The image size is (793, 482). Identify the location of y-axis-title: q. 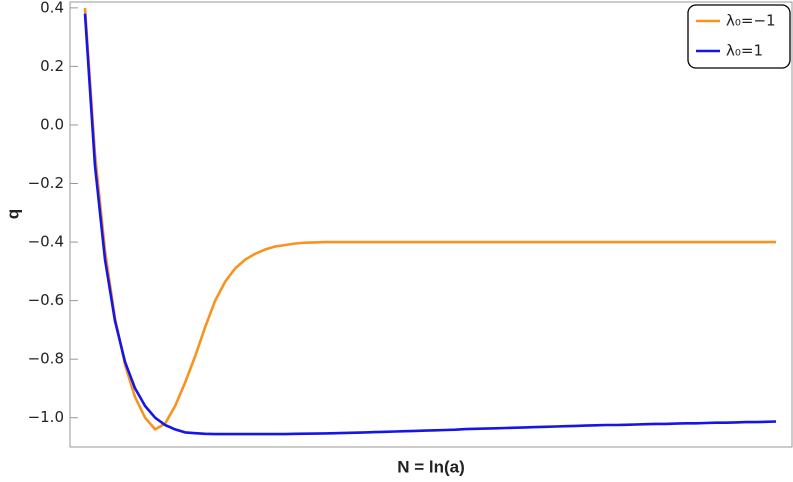
(12, 214).